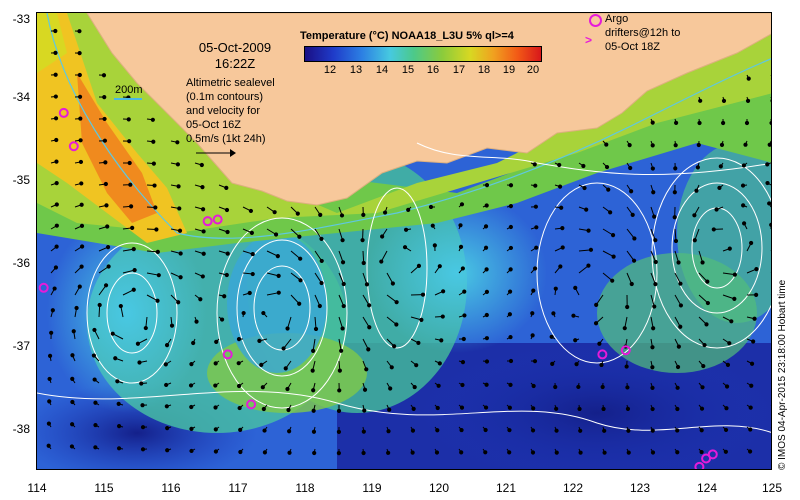  What do you see at coordinates (305, 488) in the screenshot?
I see `lon-tick-label: 118` at bounding box center [305, 488].